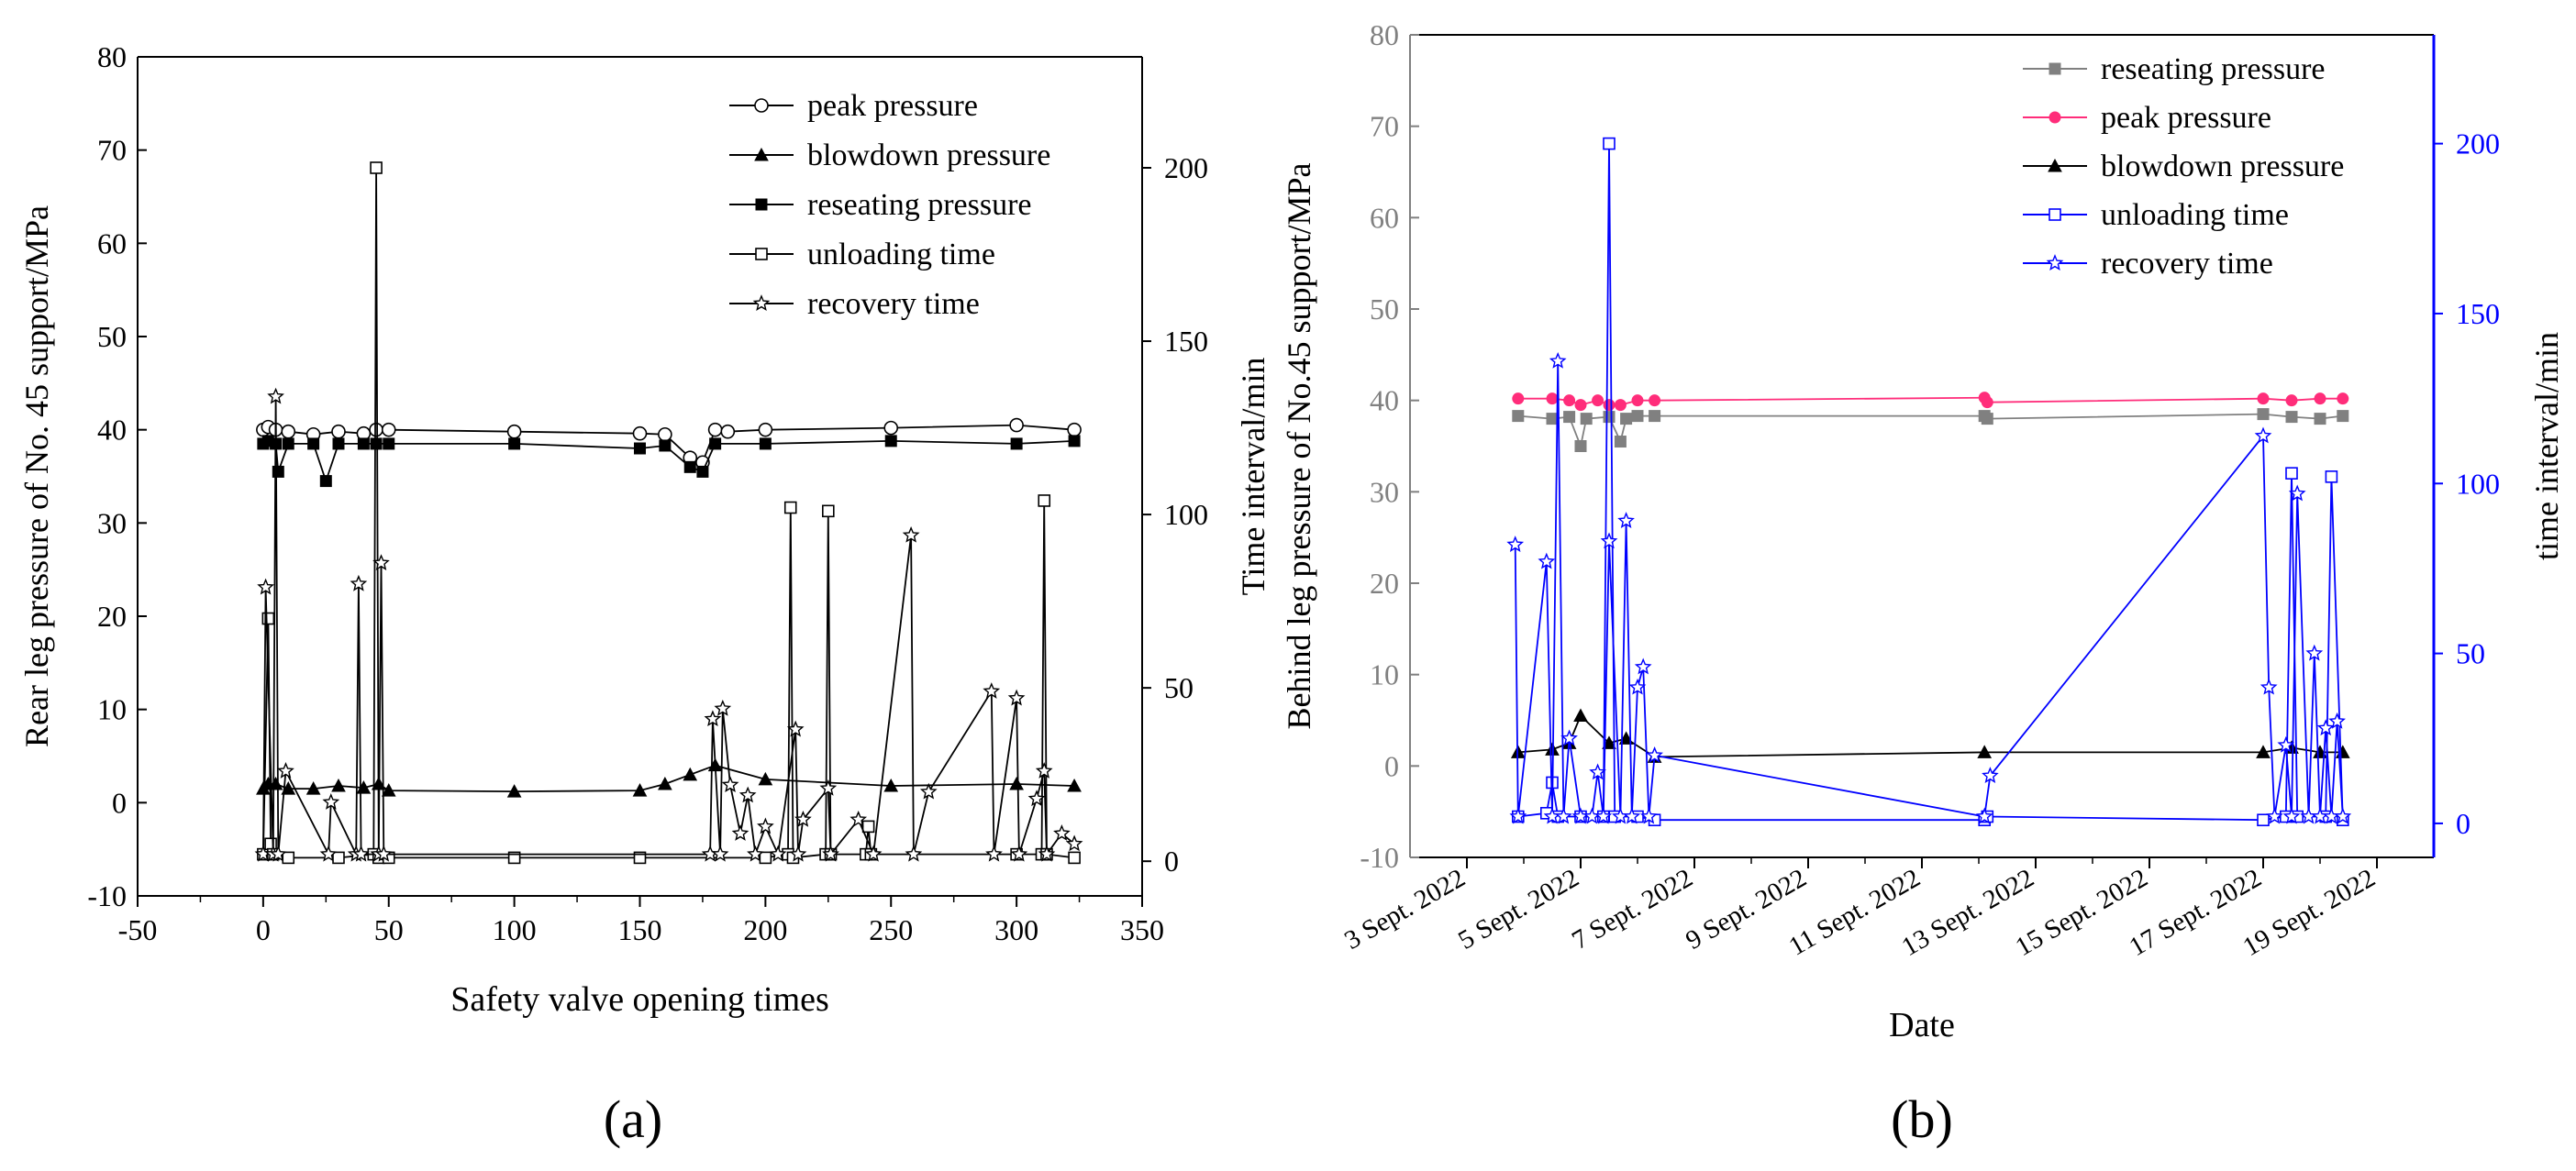  I want to click on y2-tick-label: 0, so click(1171, 861).